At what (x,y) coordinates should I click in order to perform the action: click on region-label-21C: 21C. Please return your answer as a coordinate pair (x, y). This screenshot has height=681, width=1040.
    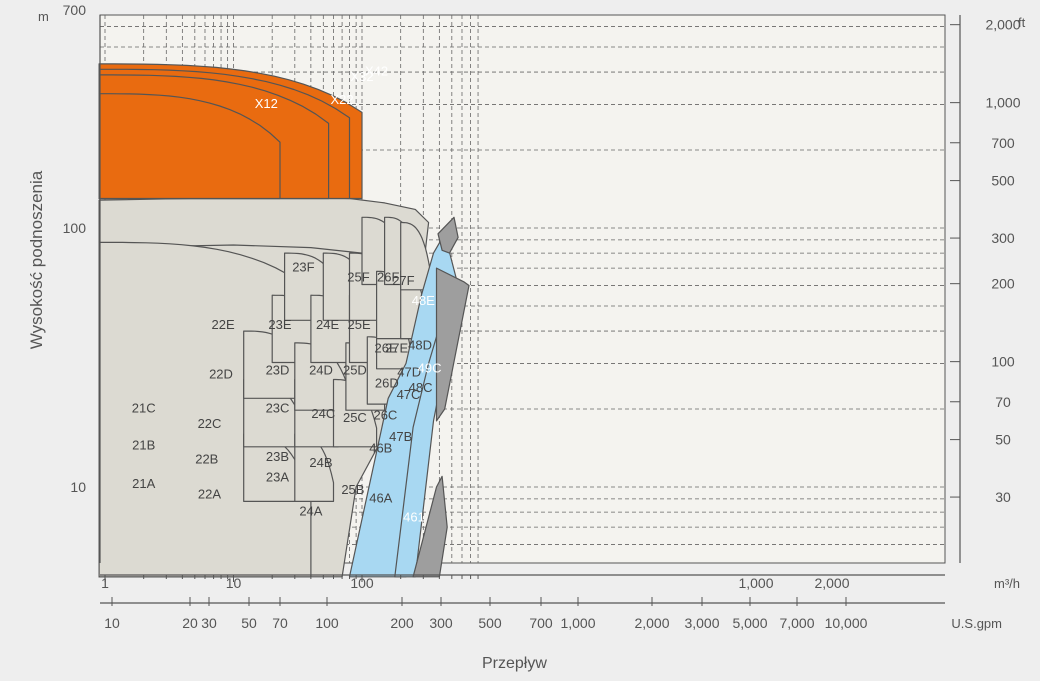
    Looking at the image, I should click on (144, 407).